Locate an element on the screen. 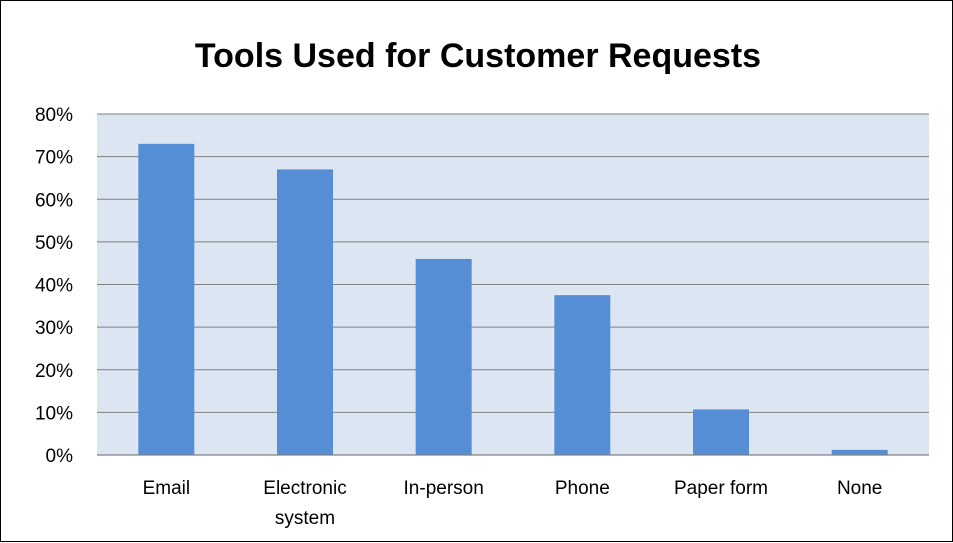  y-tick-label: 40% is located at coordinates (54, 286).